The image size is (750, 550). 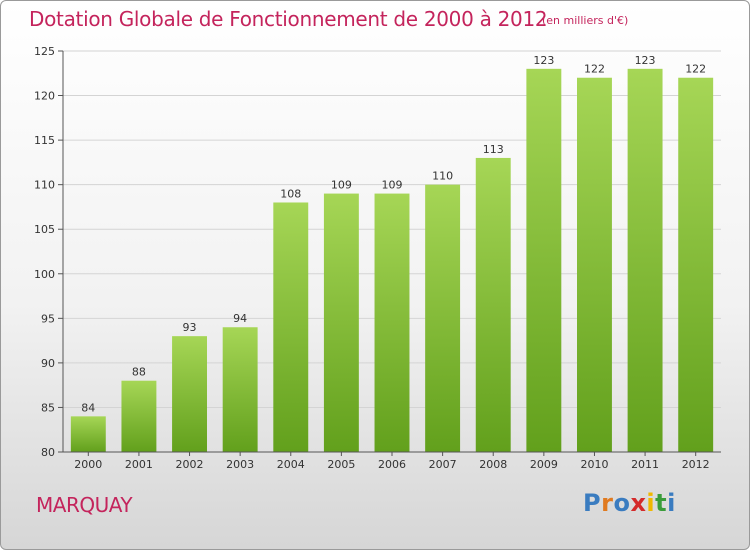 I want to click on commune-name: MARQUAY, so click(x=84, y=505).